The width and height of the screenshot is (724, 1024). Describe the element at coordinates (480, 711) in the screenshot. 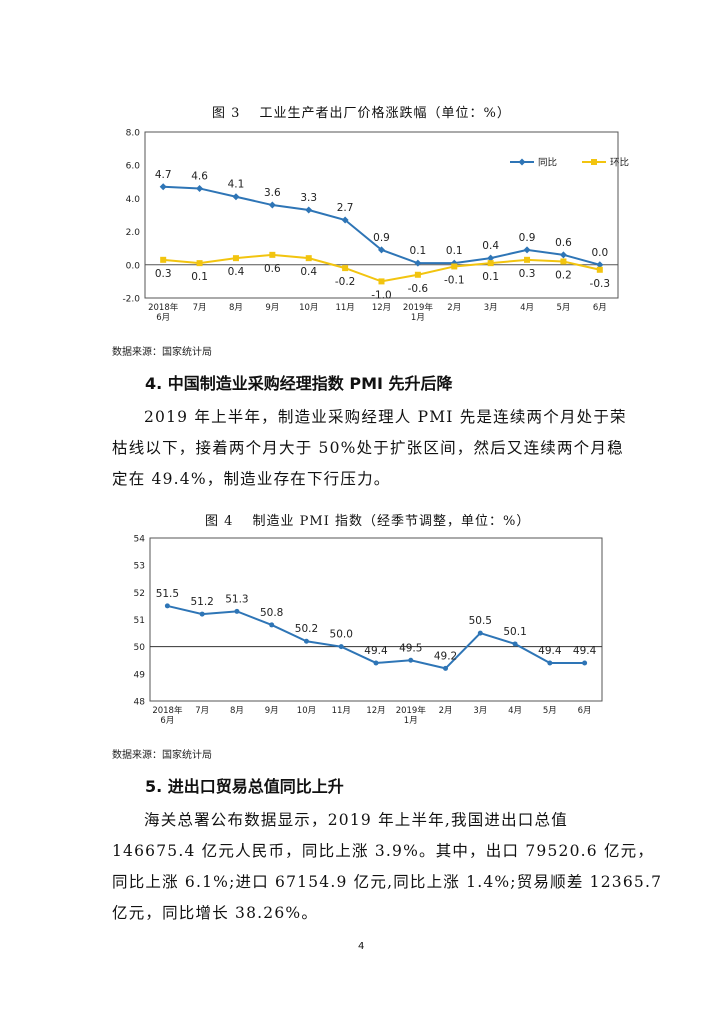

I see `fig4-xtick-label: 3月` at that location.